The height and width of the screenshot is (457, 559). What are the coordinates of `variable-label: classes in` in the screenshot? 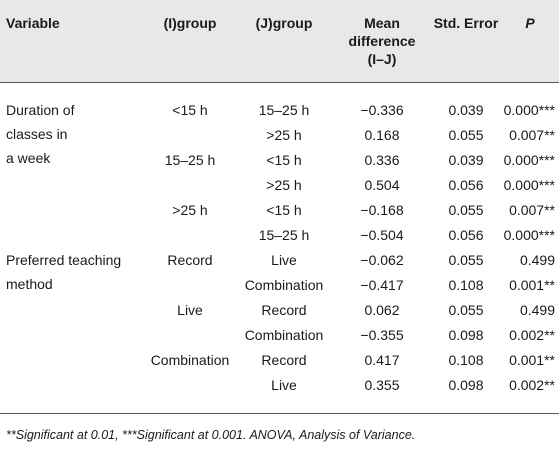 It's located at (37, 134).